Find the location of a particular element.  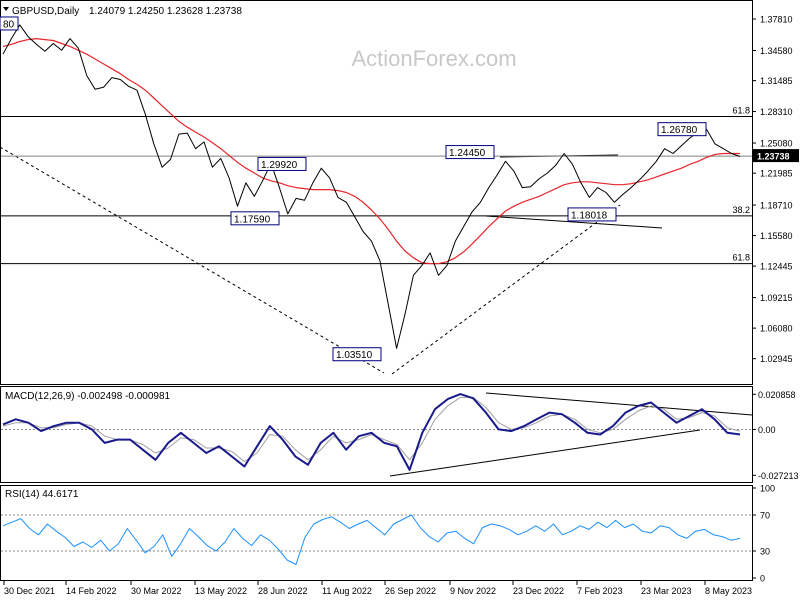

price-tick-label: 1.18710 is located at coordinates (776, 206).